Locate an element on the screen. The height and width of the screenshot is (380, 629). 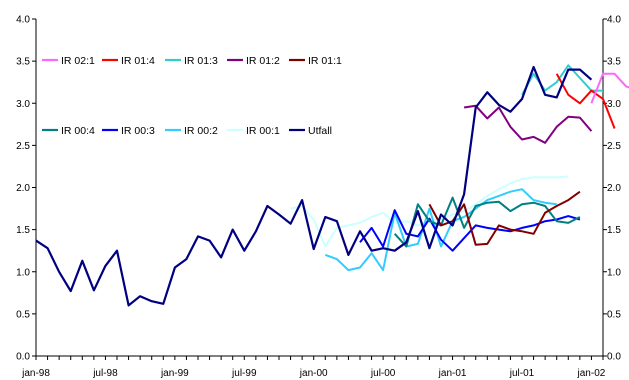
legend-label-ir-00-3: IR 00:3 is located at coordinates (138, 131).